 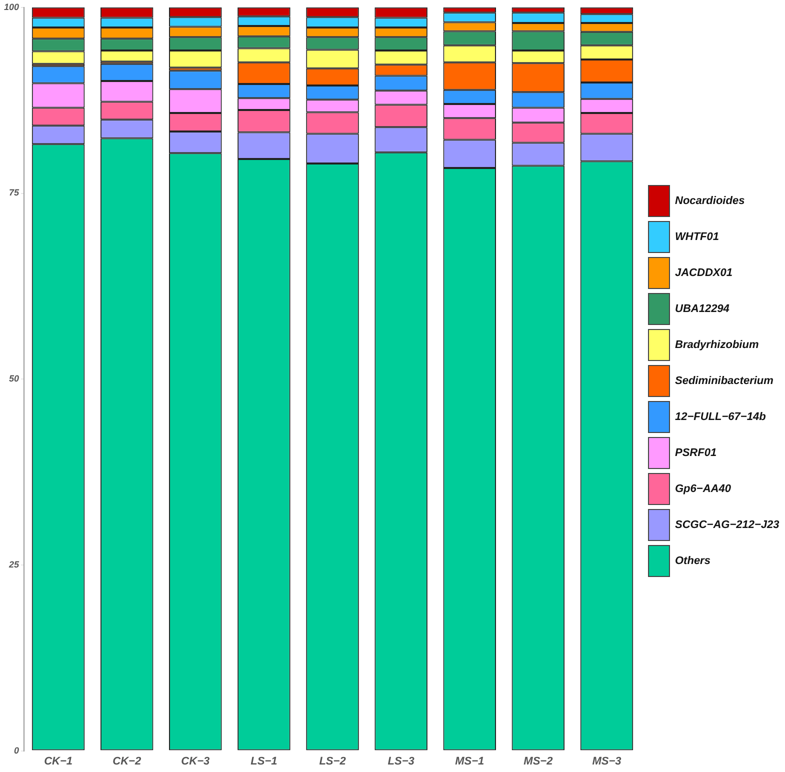 What do you see at coordinates (332, 761) in the screenshot?
I see `x-tick-label: LS−2` at bounding box center [332, 761].